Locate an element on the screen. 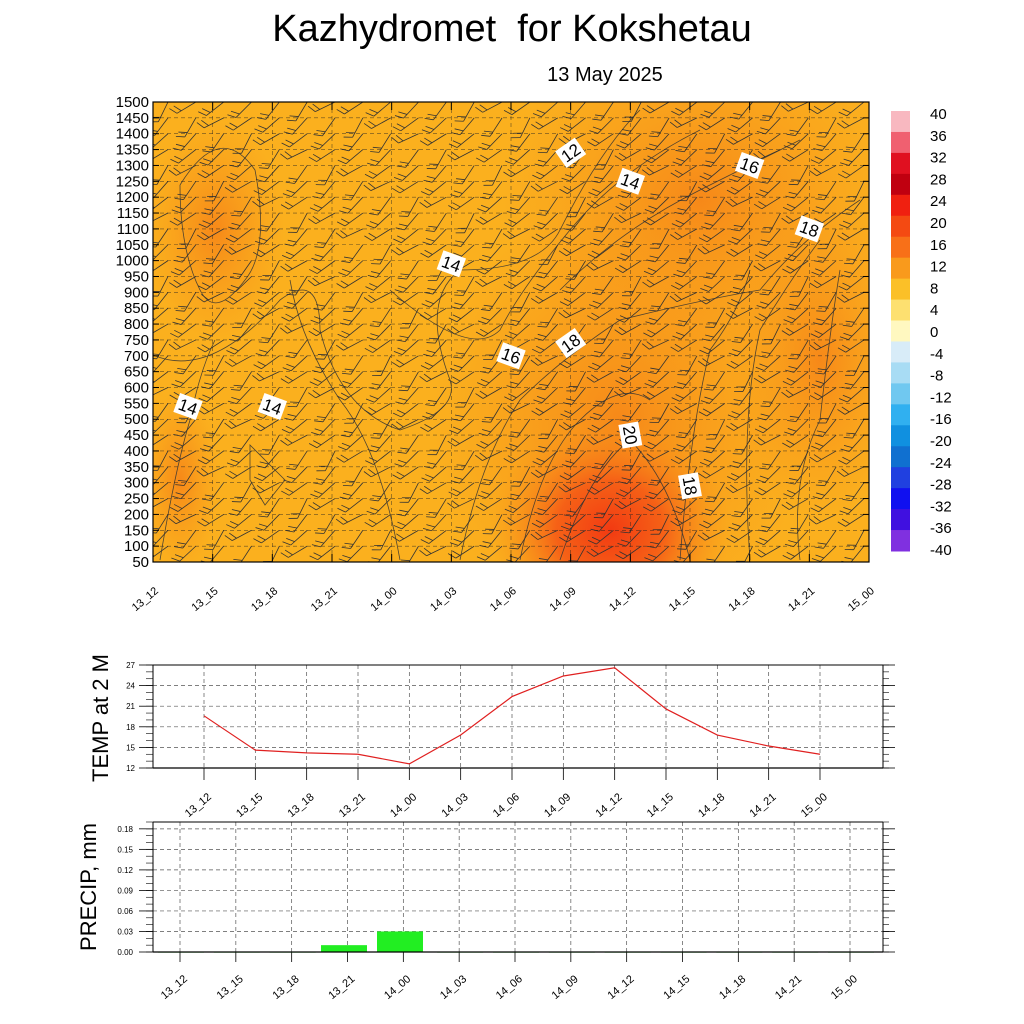 The image size is (1024, 1024). contour-label-text: 20 is located at coordinates (630, 435).